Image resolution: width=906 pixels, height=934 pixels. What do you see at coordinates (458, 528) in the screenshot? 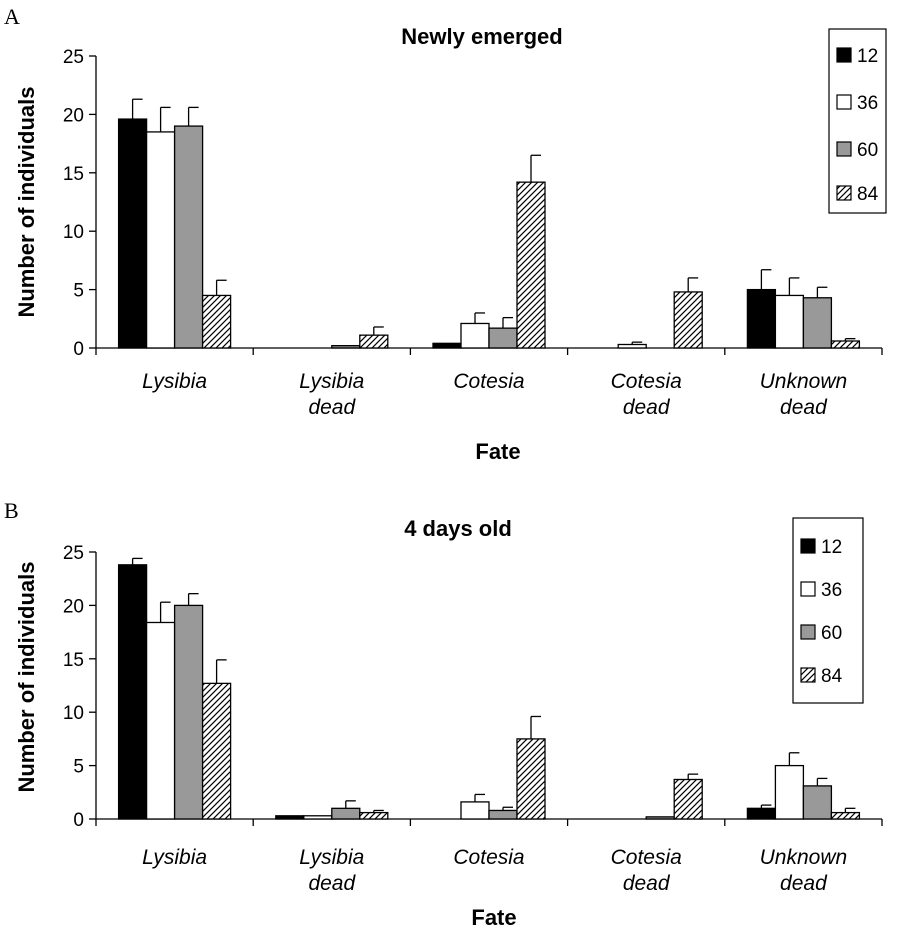
I see `chart-title-b: 4 days old` at bounding box center [458, 528].